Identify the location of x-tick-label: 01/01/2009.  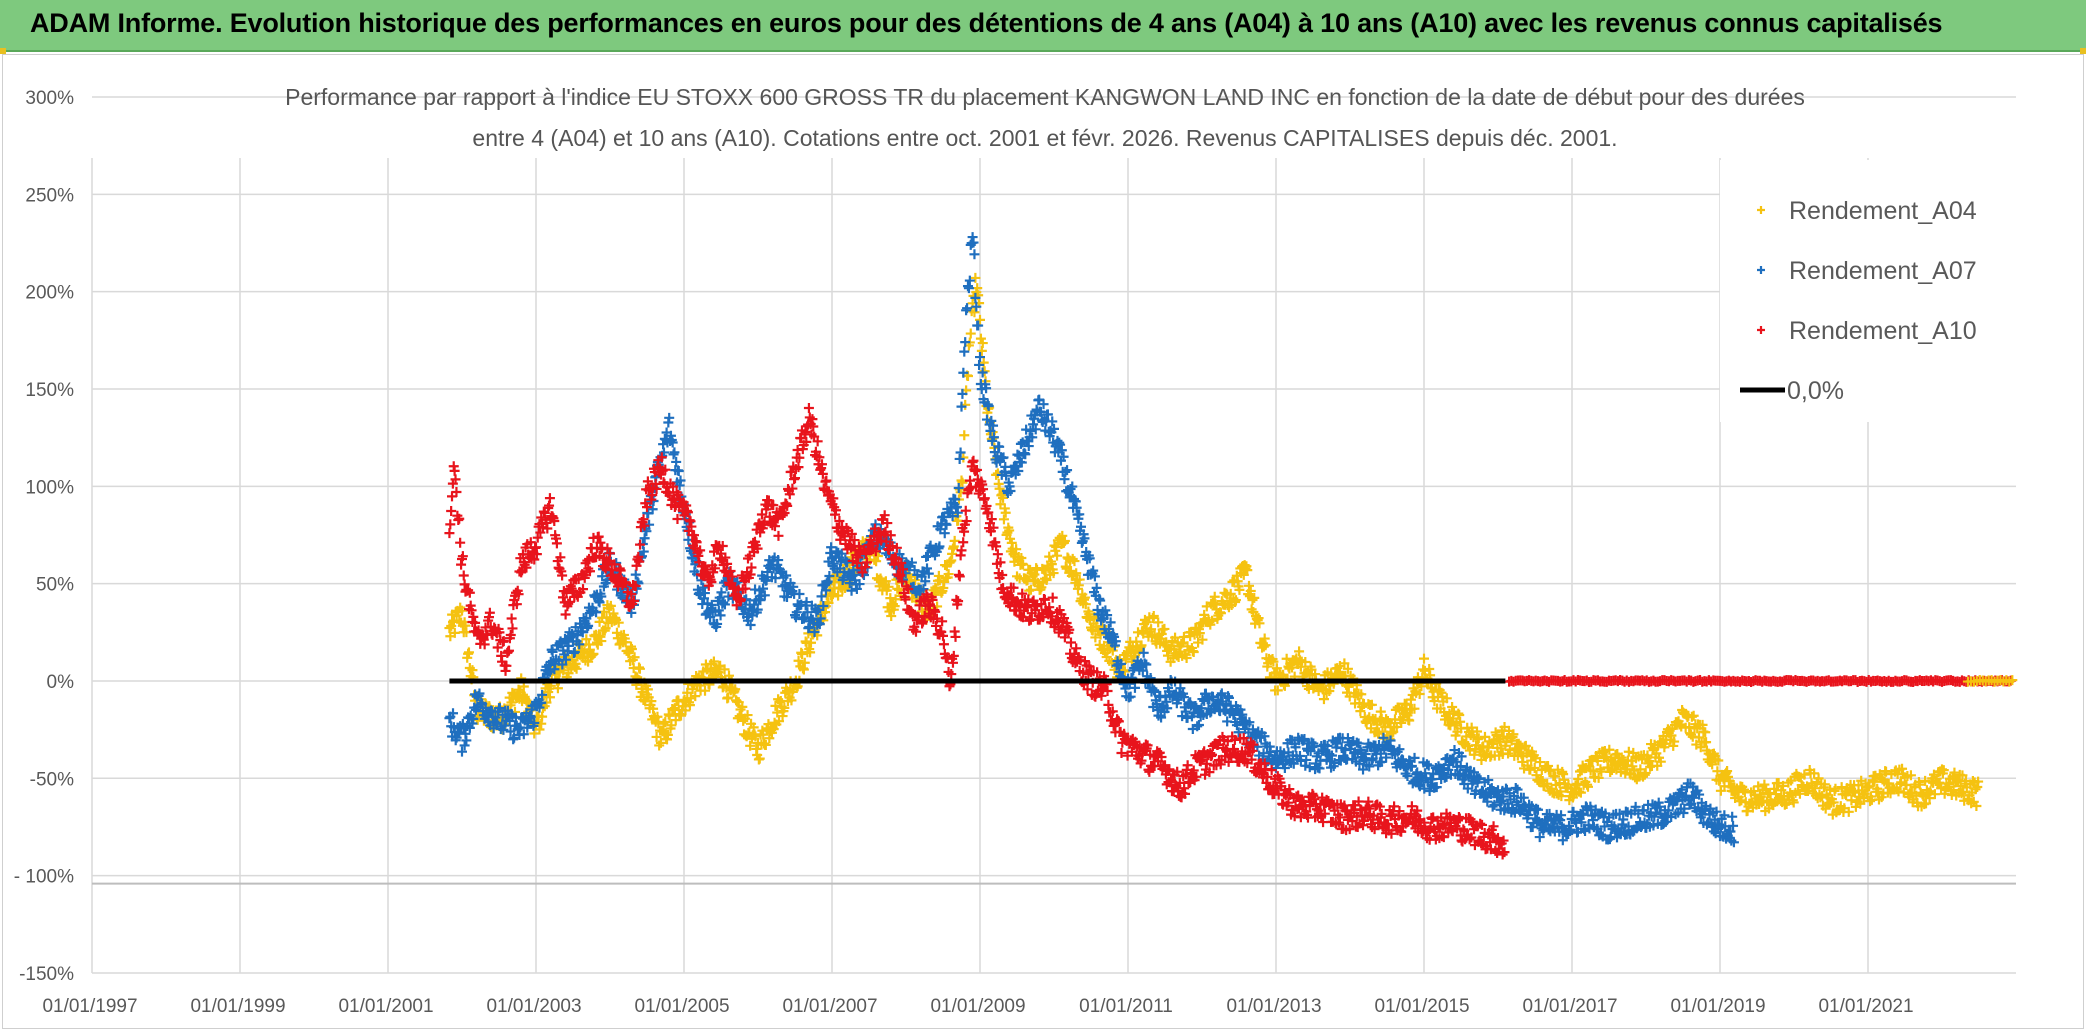
(977, 1006).